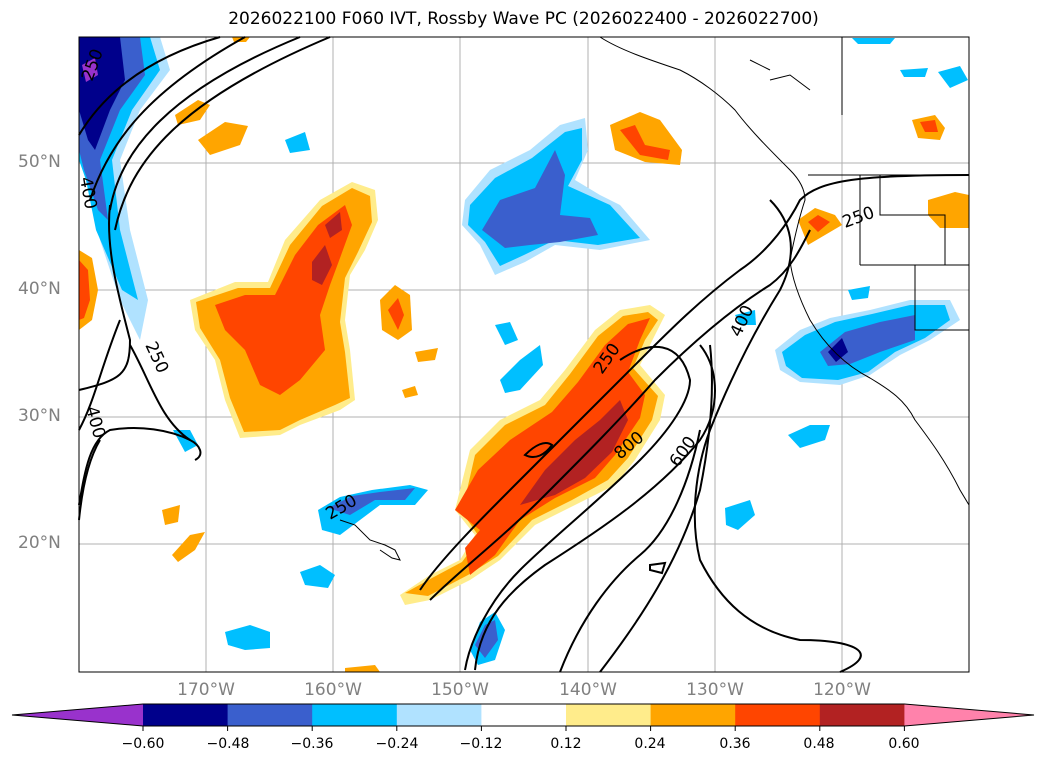 This screenshot has width=1047, height=765. Describe the element at coordinates (39, 162) in the screenshot. I see `lat-label: 50°N` at that location.